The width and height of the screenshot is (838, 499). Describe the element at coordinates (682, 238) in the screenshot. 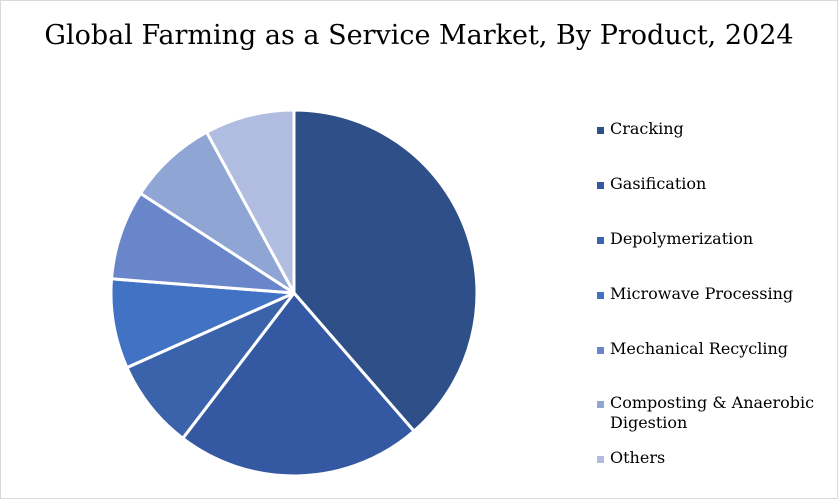

I see `legend-label-depolymerization: Depolymerization` at that location.